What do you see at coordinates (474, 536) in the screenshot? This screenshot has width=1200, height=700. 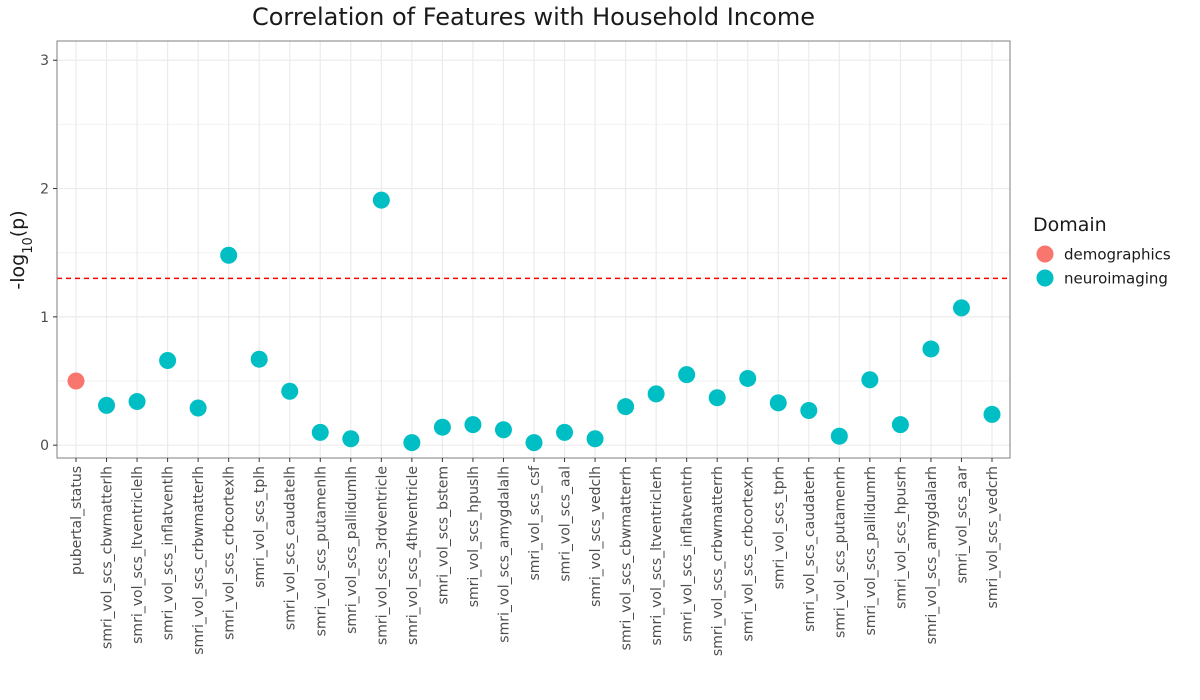 I see `x-tick-label: smri_vol_scs_hpuslh` at bounding box center [474, 536].